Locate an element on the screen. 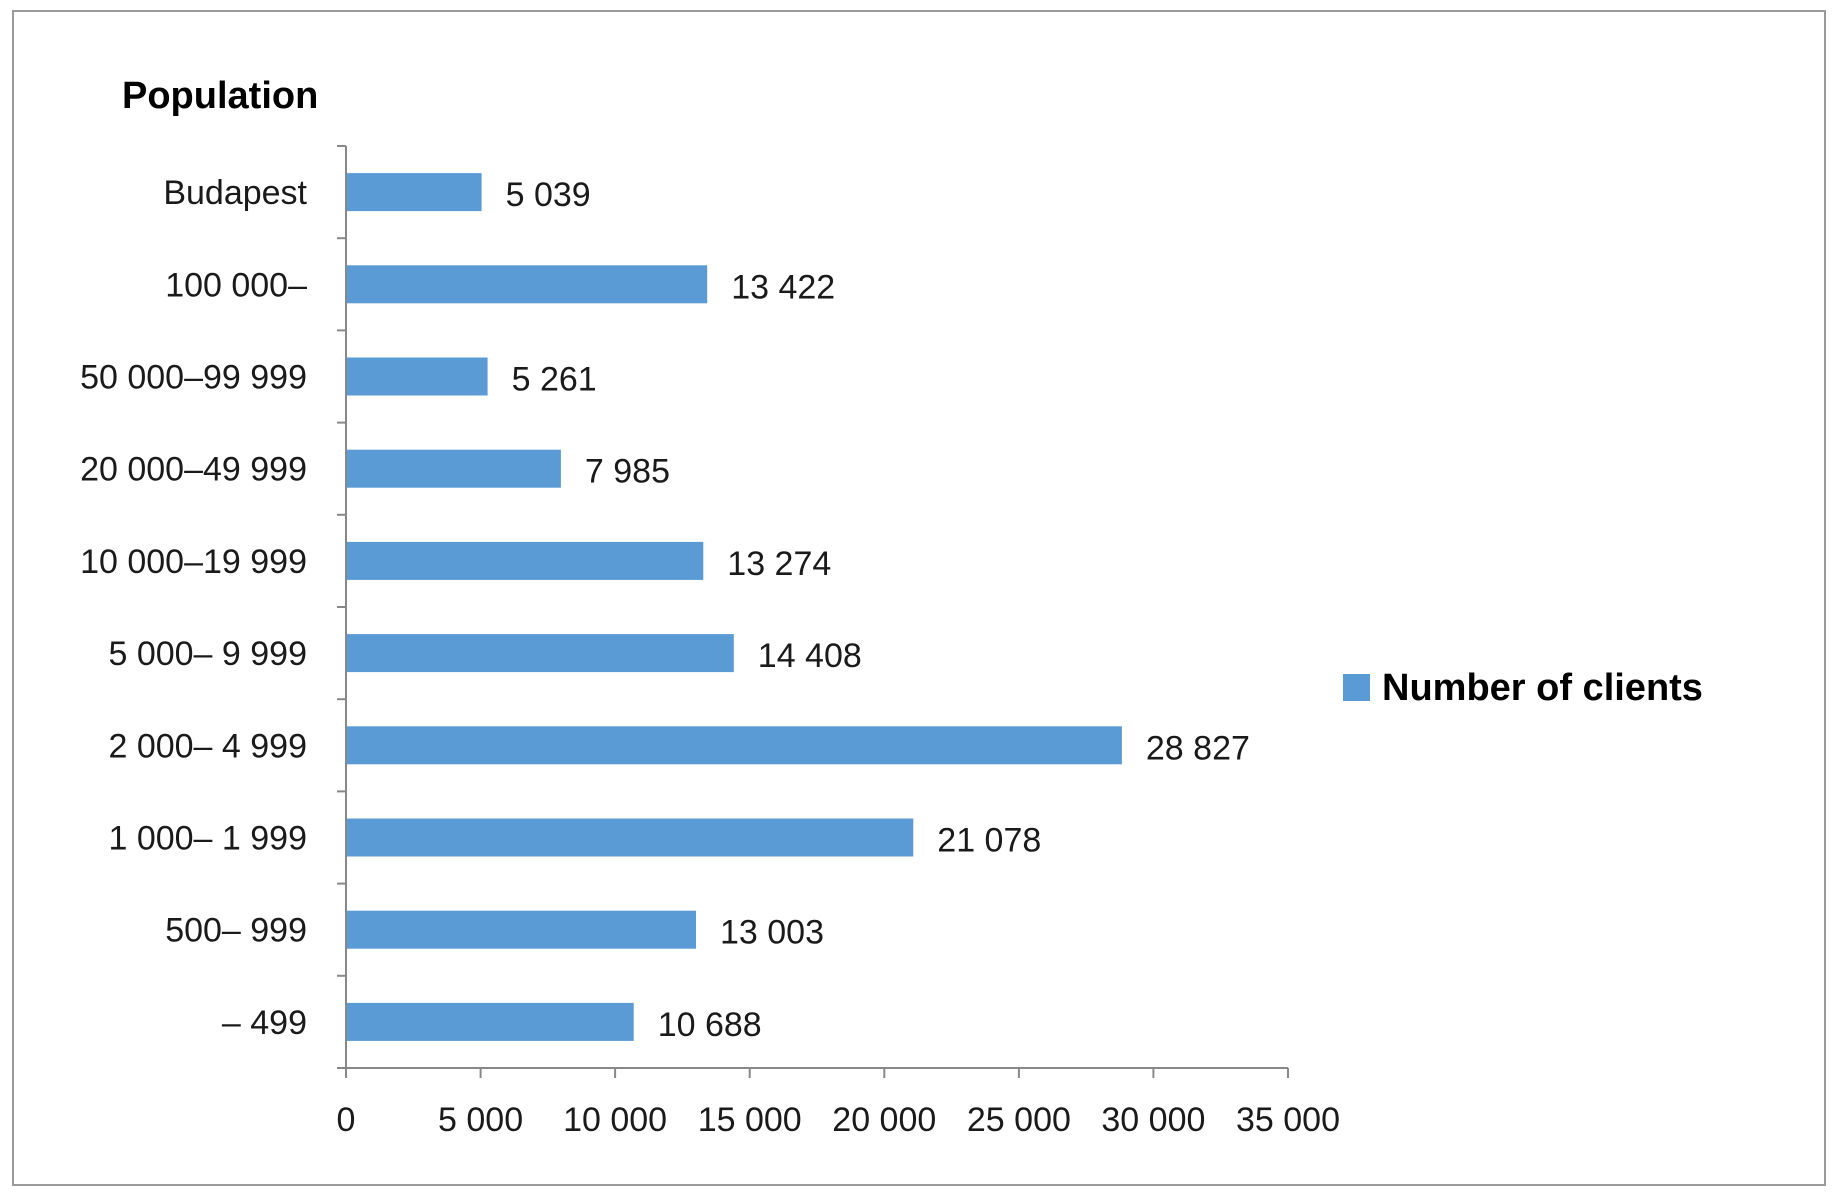 The height and width of the screenshot is (1192, 1837). category-label-499: – 499 is located at coordinates (264, 1023).